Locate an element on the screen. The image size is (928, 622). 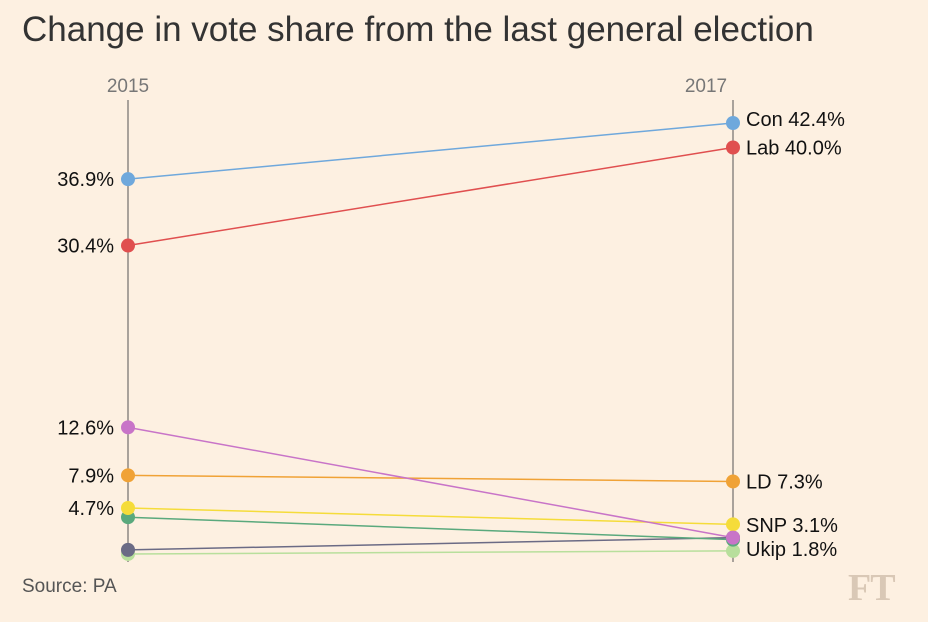
right-label-4: SNP 3.1% is located at coordinates (792, 526).